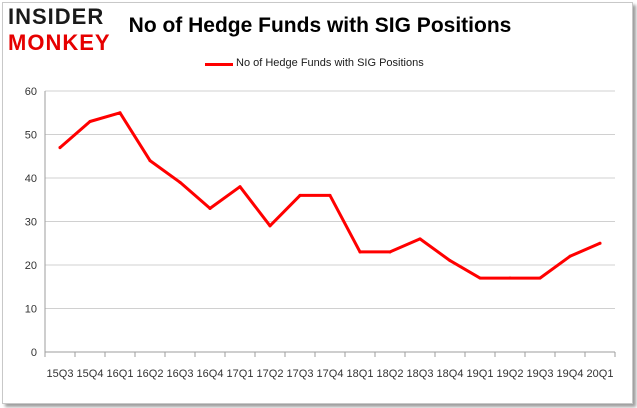 This screenshot has width=637, height=408. What do you see at coordinates (360, 374) in the screenshot?
I see `x-tick-label: 18Q1` at bounding box center [360, 374].